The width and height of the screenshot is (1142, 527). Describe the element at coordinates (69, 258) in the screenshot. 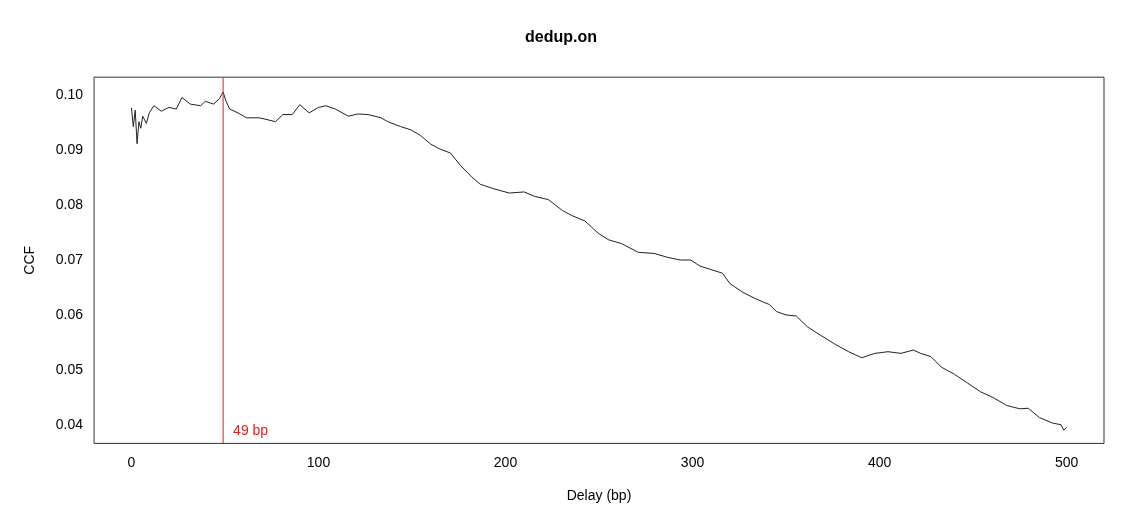

I see `y-tick-label: 0.07` at that location.